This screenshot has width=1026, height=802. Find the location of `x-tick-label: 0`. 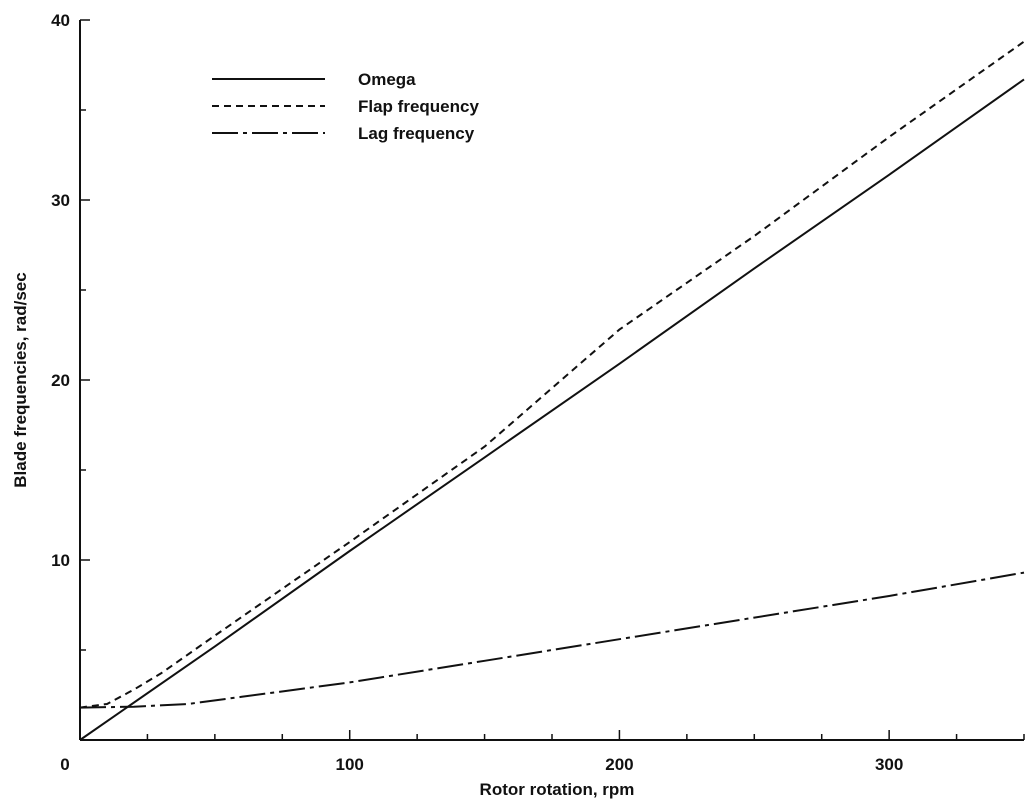

x-tick-label: 0 is located at coordinates (64, 764).